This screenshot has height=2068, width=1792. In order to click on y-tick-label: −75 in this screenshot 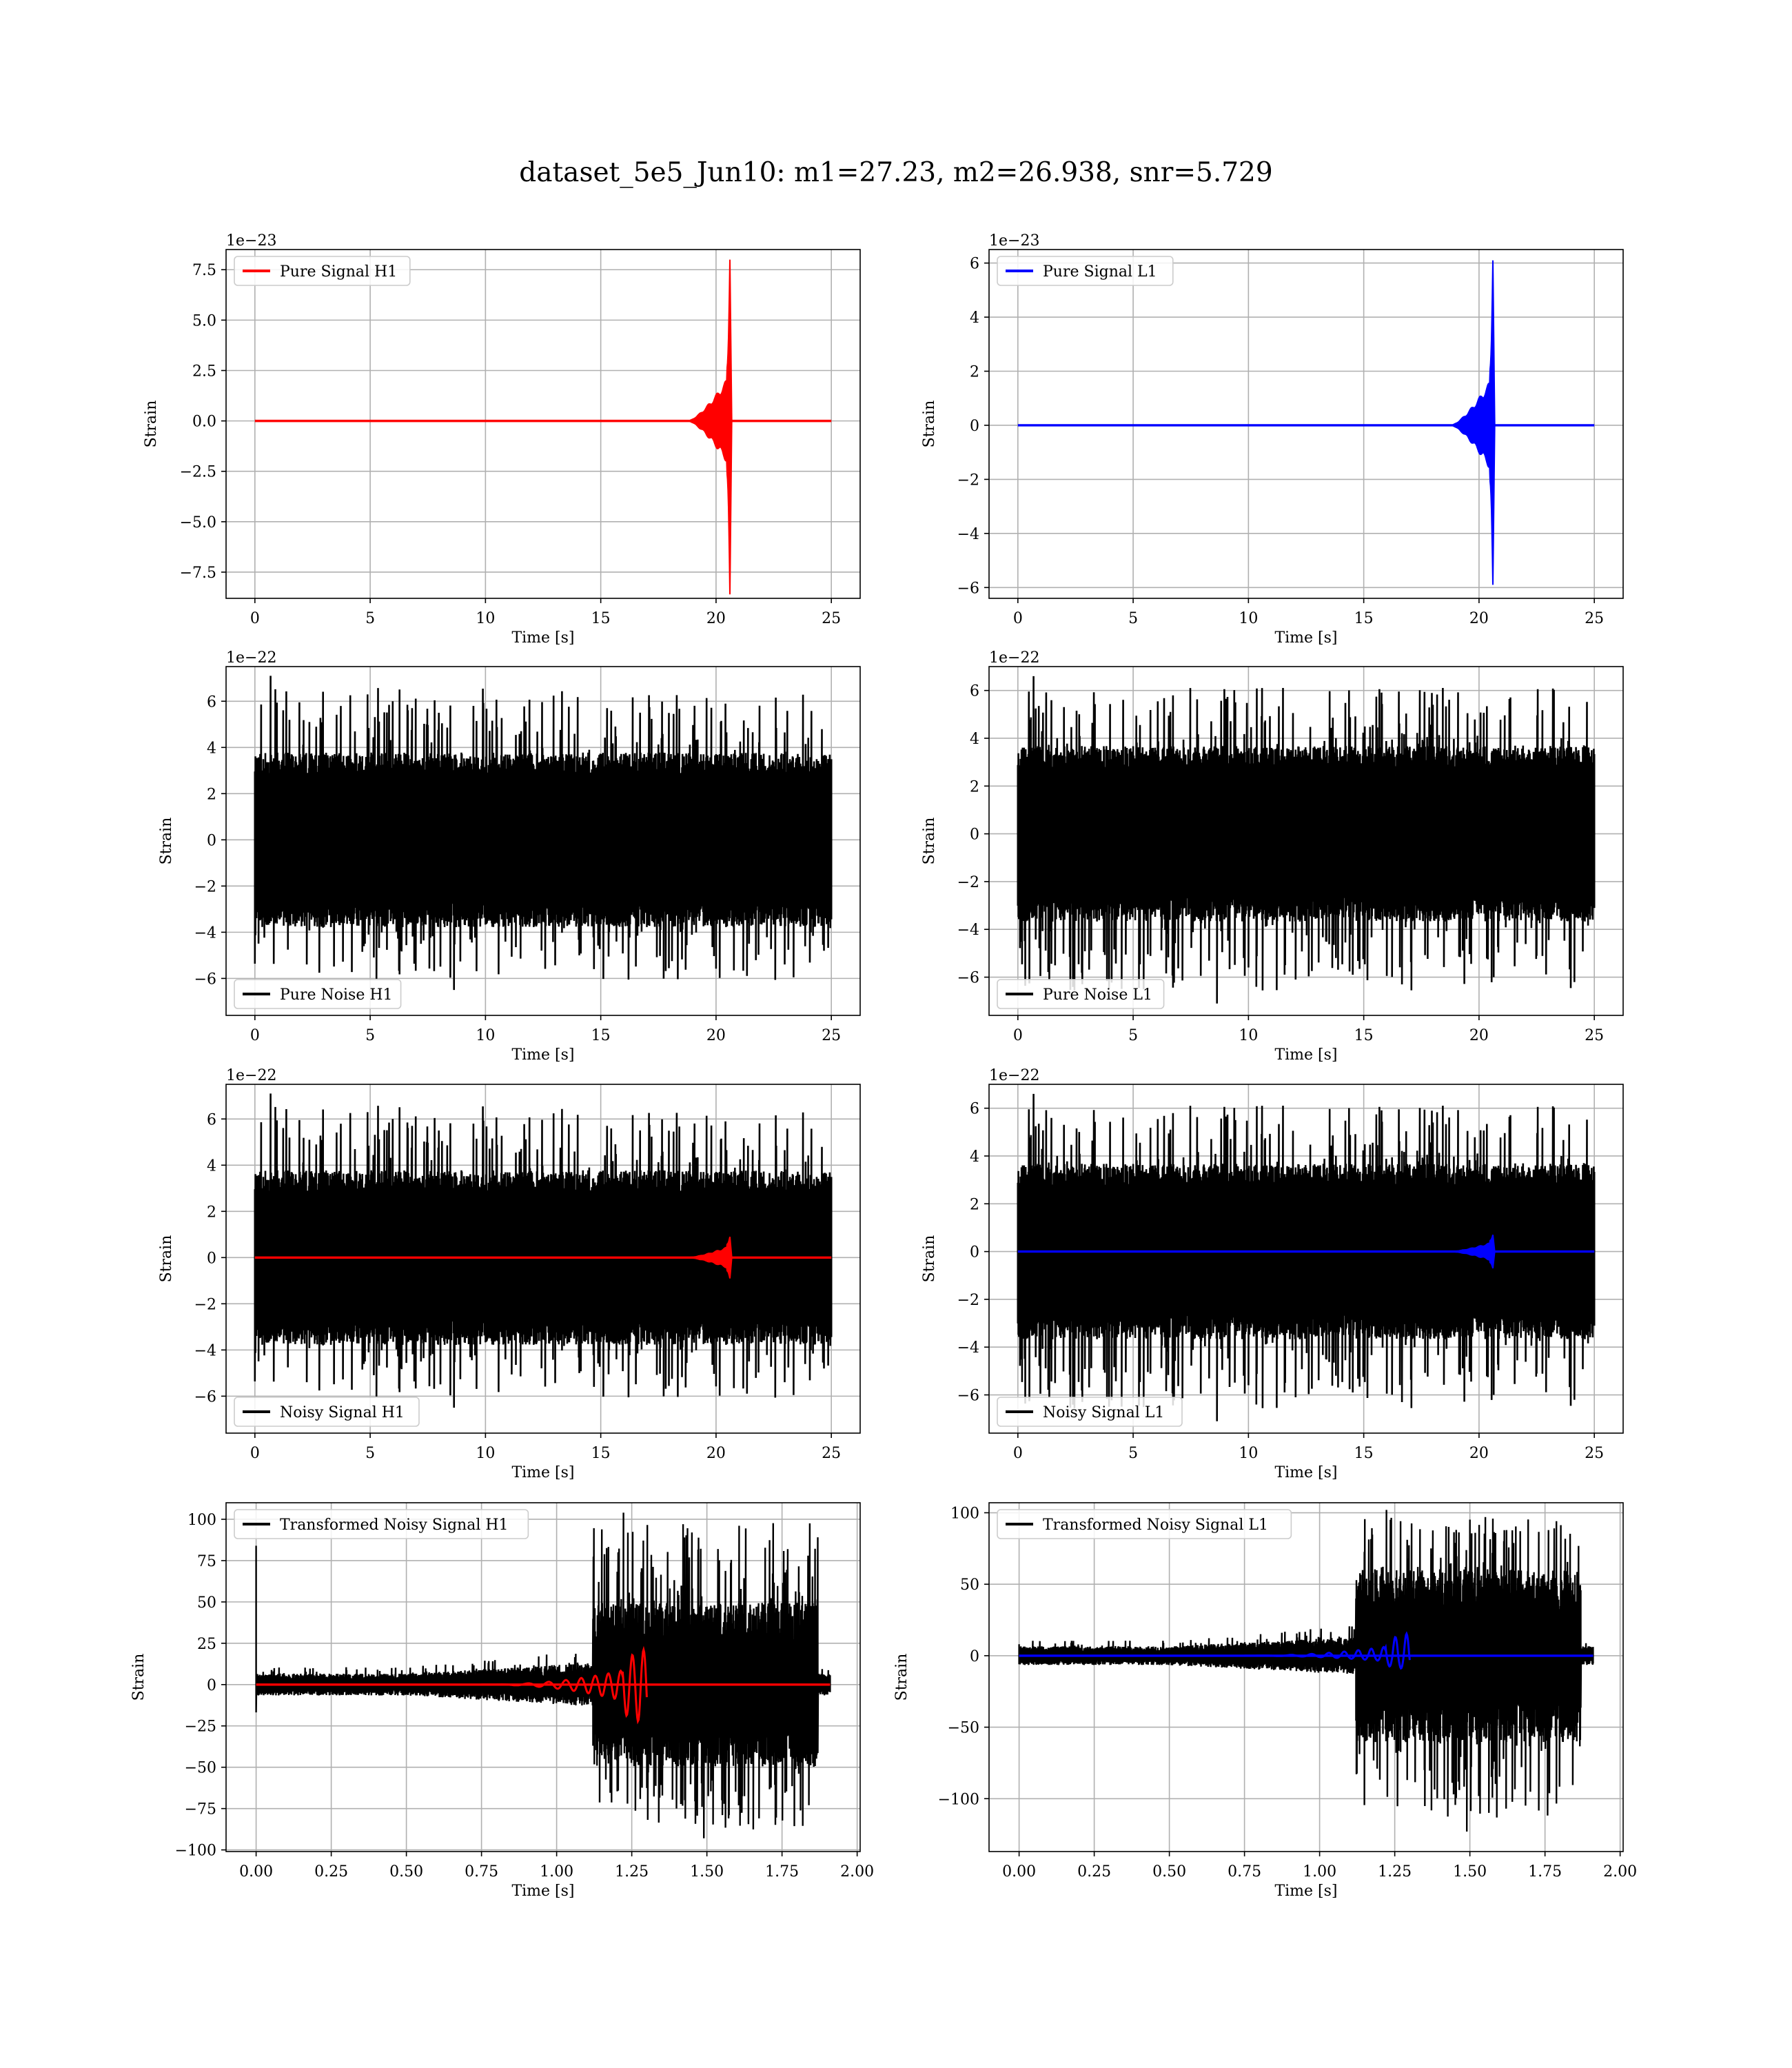, I will do `click(200, 1809)`.